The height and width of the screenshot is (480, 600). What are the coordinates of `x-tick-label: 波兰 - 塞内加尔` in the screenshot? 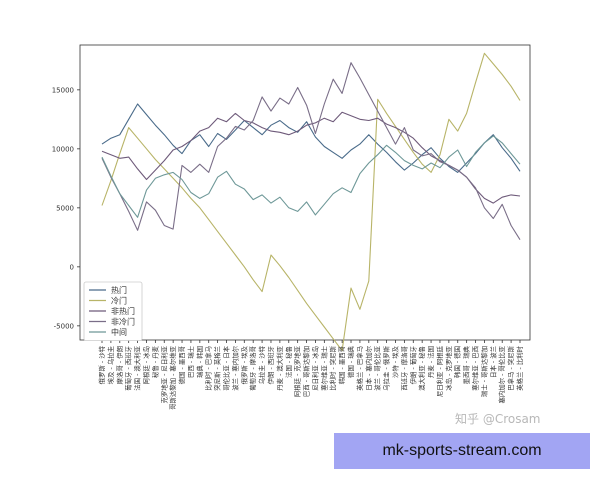 It's located at (234, 367).